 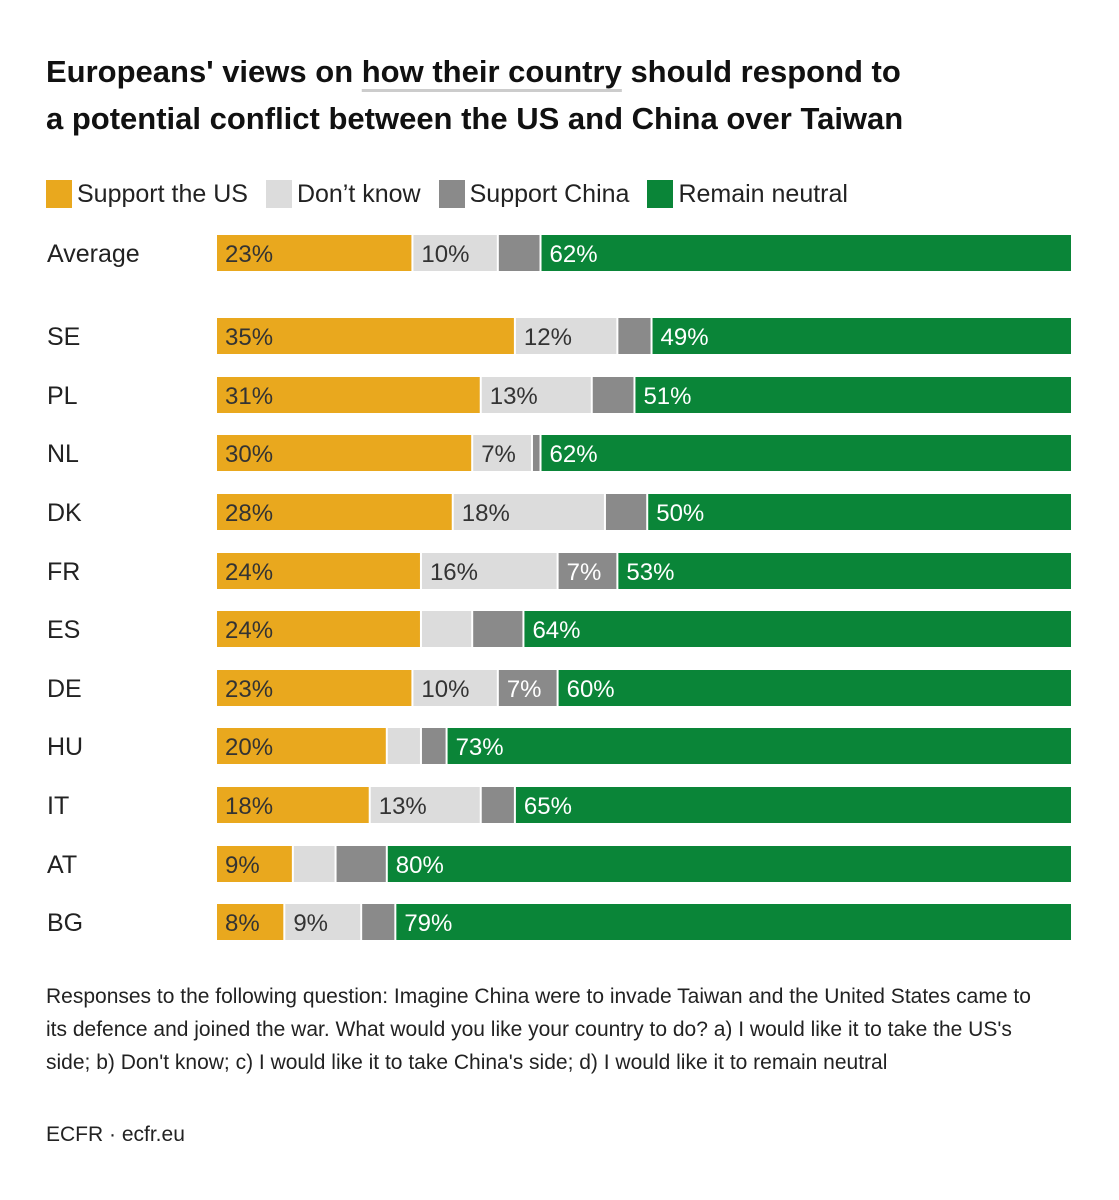 What do you see at coordinates (318, 629) in the screenshot?
I see `bar-es-support-the-us` at bounding box center [318, 629].